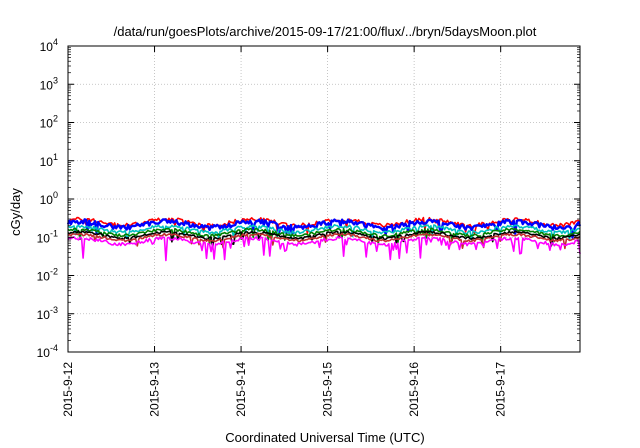  Describe the element at coordinates (15, 212) in the screenshot. I see `y-axis-label: cGy/day` at that location.